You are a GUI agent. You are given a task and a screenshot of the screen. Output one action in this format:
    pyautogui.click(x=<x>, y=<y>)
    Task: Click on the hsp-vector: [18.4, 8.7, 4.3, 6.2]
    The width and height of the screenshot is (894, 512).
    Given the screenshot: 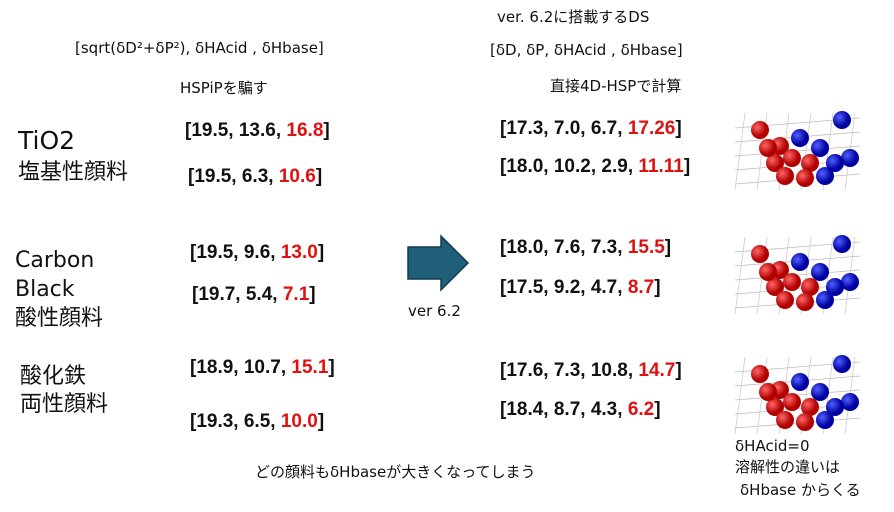 What is the action you would take?
    pyautogui.click(x=580, y=410)
    